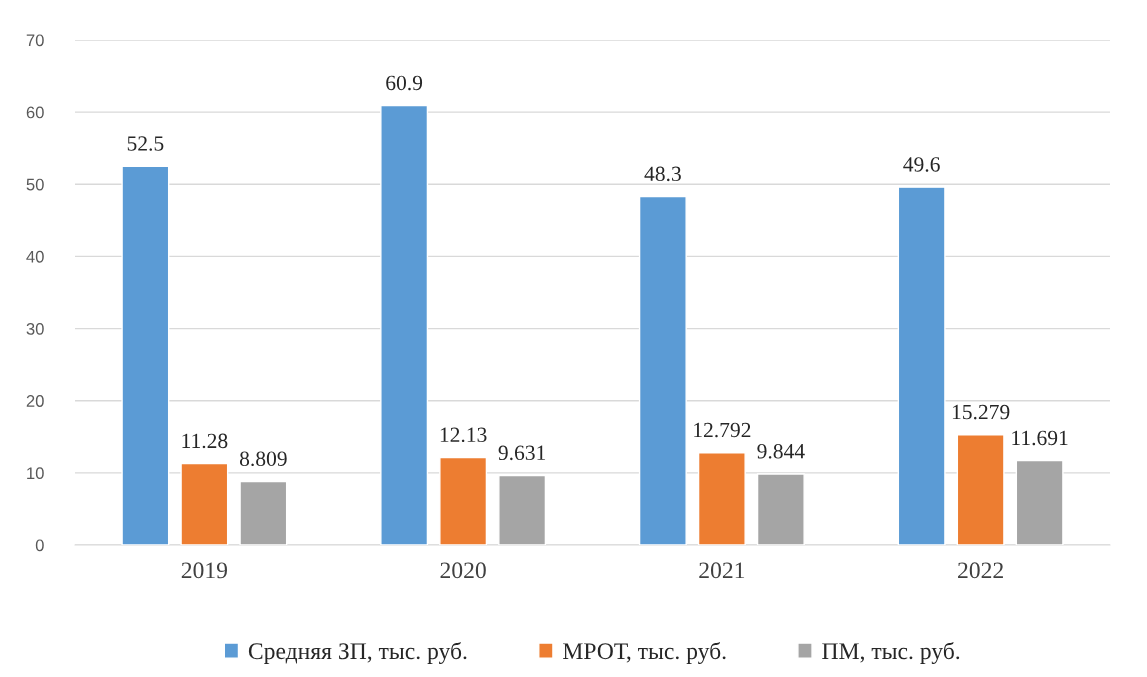  Describe the element at coordinates (145, 143) in the screenshot. I see `data-label: 52.5` at that location.